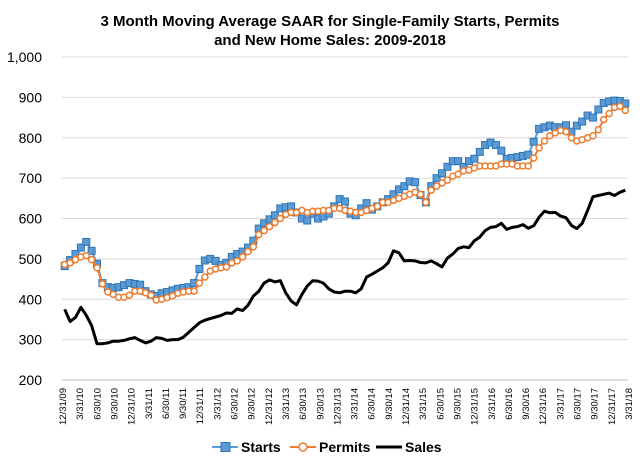 The width and height of the screenshot is (640, 465). I want to click on x-tick-label: 9/30/15, so click(457, 404).